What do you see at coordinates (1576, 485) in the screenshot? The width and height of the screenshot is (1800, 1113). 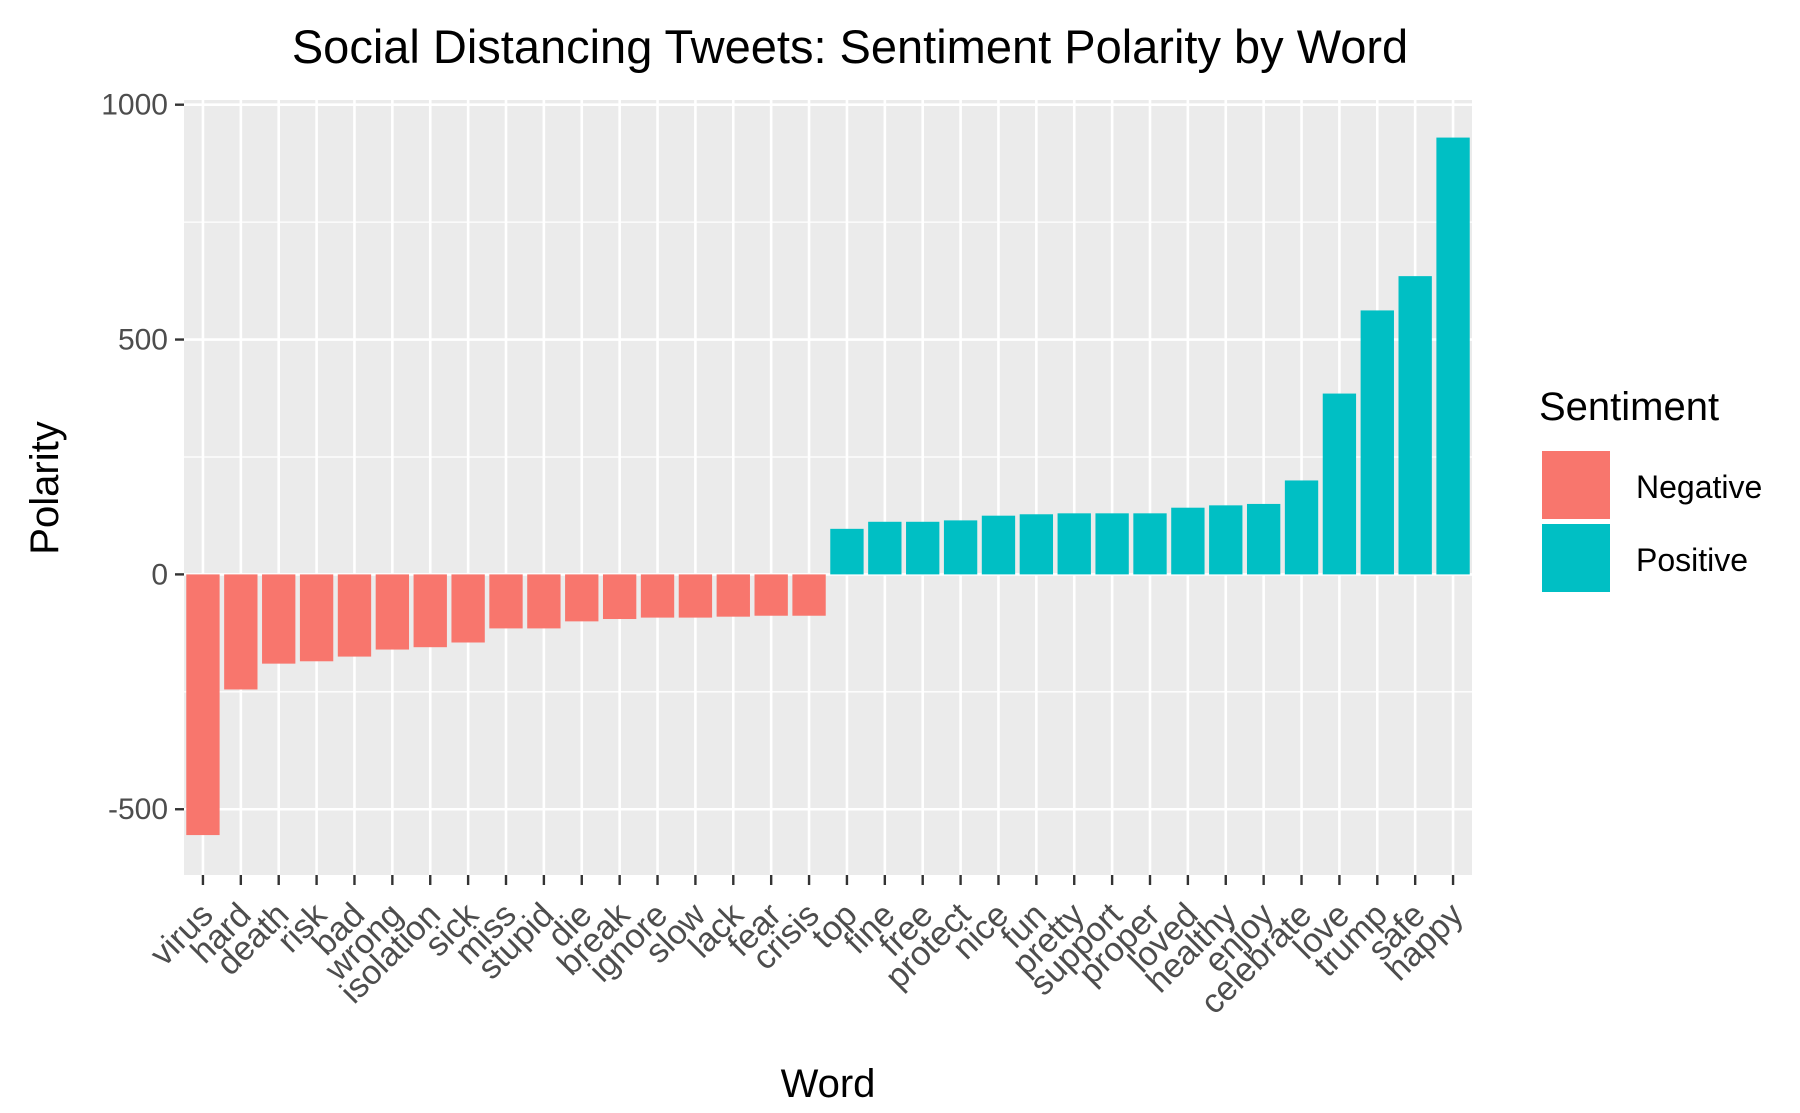 I see `legend-swatch-negative` at bounding box center [1576, 485].